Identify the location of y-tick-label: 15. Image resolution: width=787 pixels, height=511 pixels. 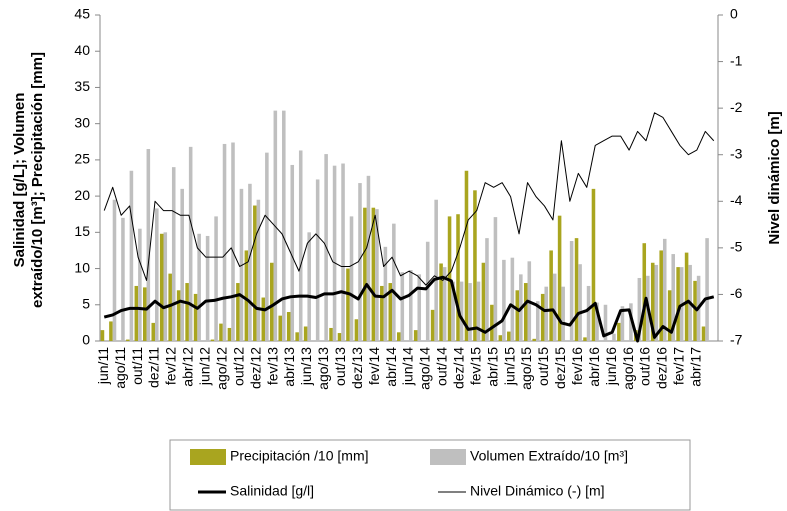
(82, 231).